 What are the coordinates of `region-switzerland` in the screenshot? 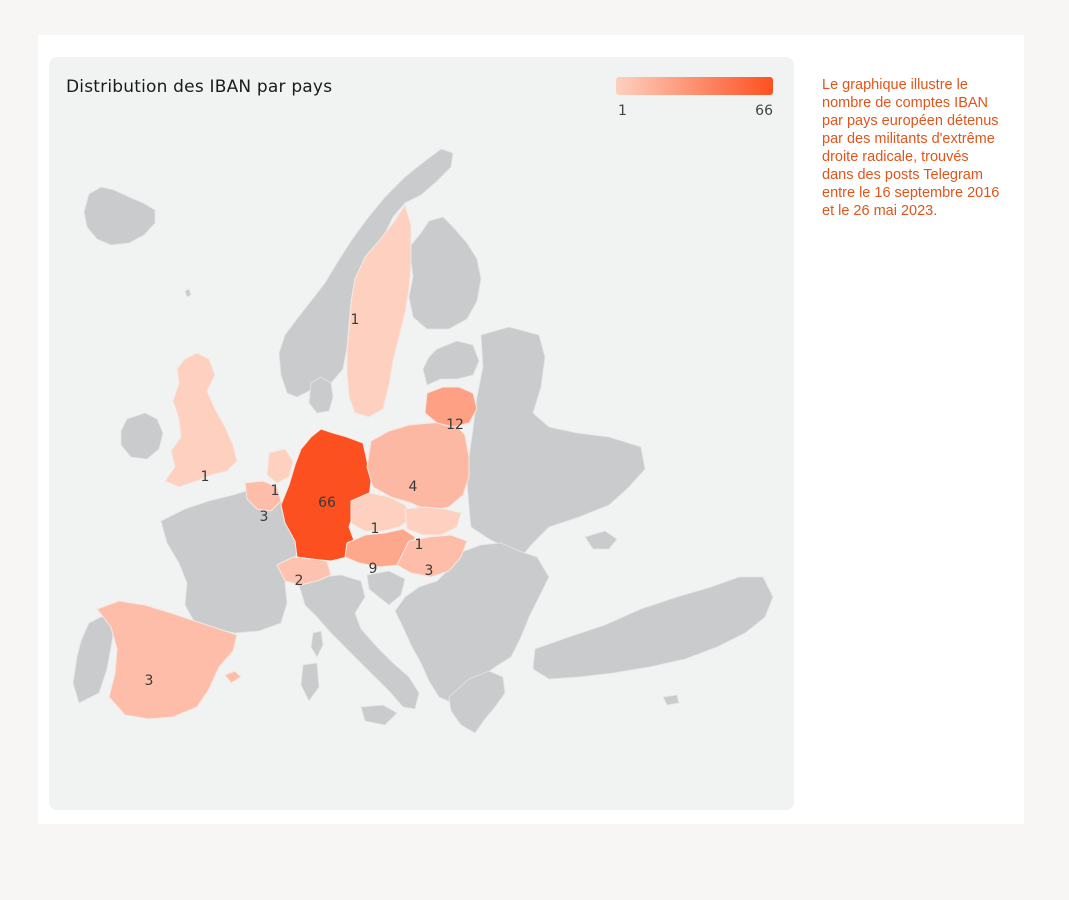 It's located at (304, 571).